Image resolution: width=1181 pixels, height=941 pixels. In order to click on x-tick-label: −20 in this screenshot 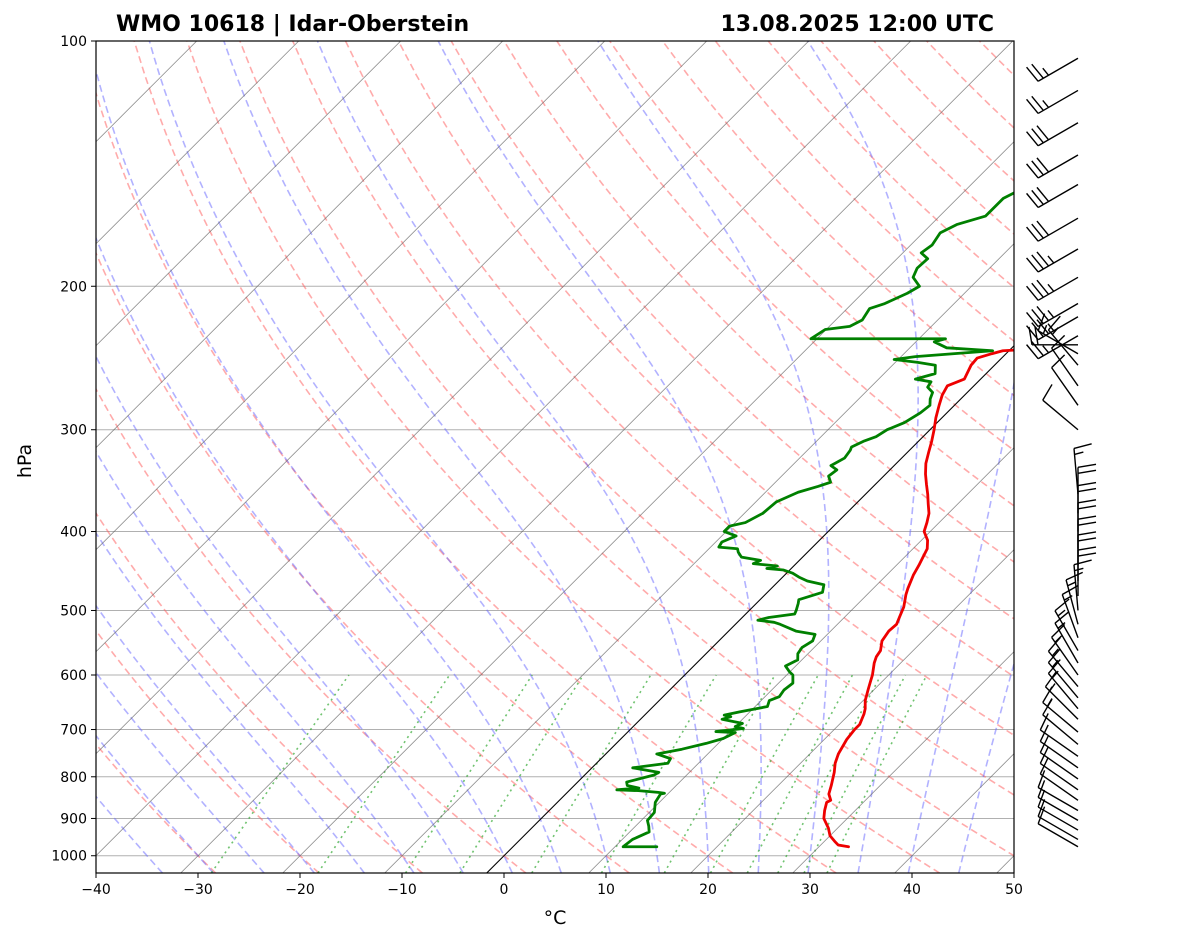, I will do `click(300, 890)`.